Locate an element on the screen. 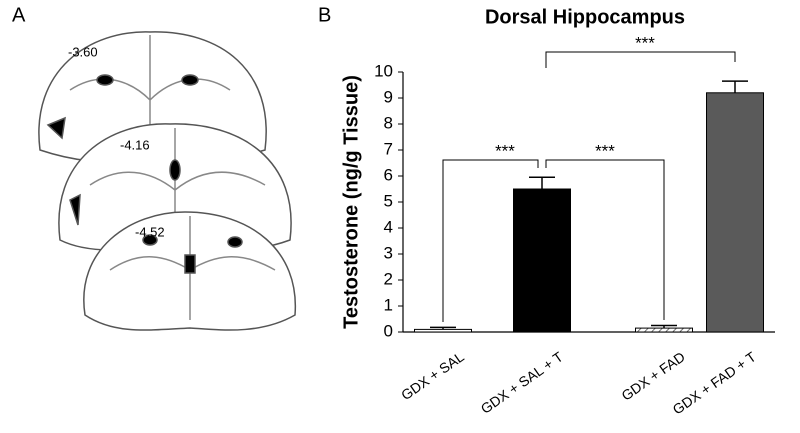  chart-title: Dorsal Hippocampus is located at coordinates (585, 17).